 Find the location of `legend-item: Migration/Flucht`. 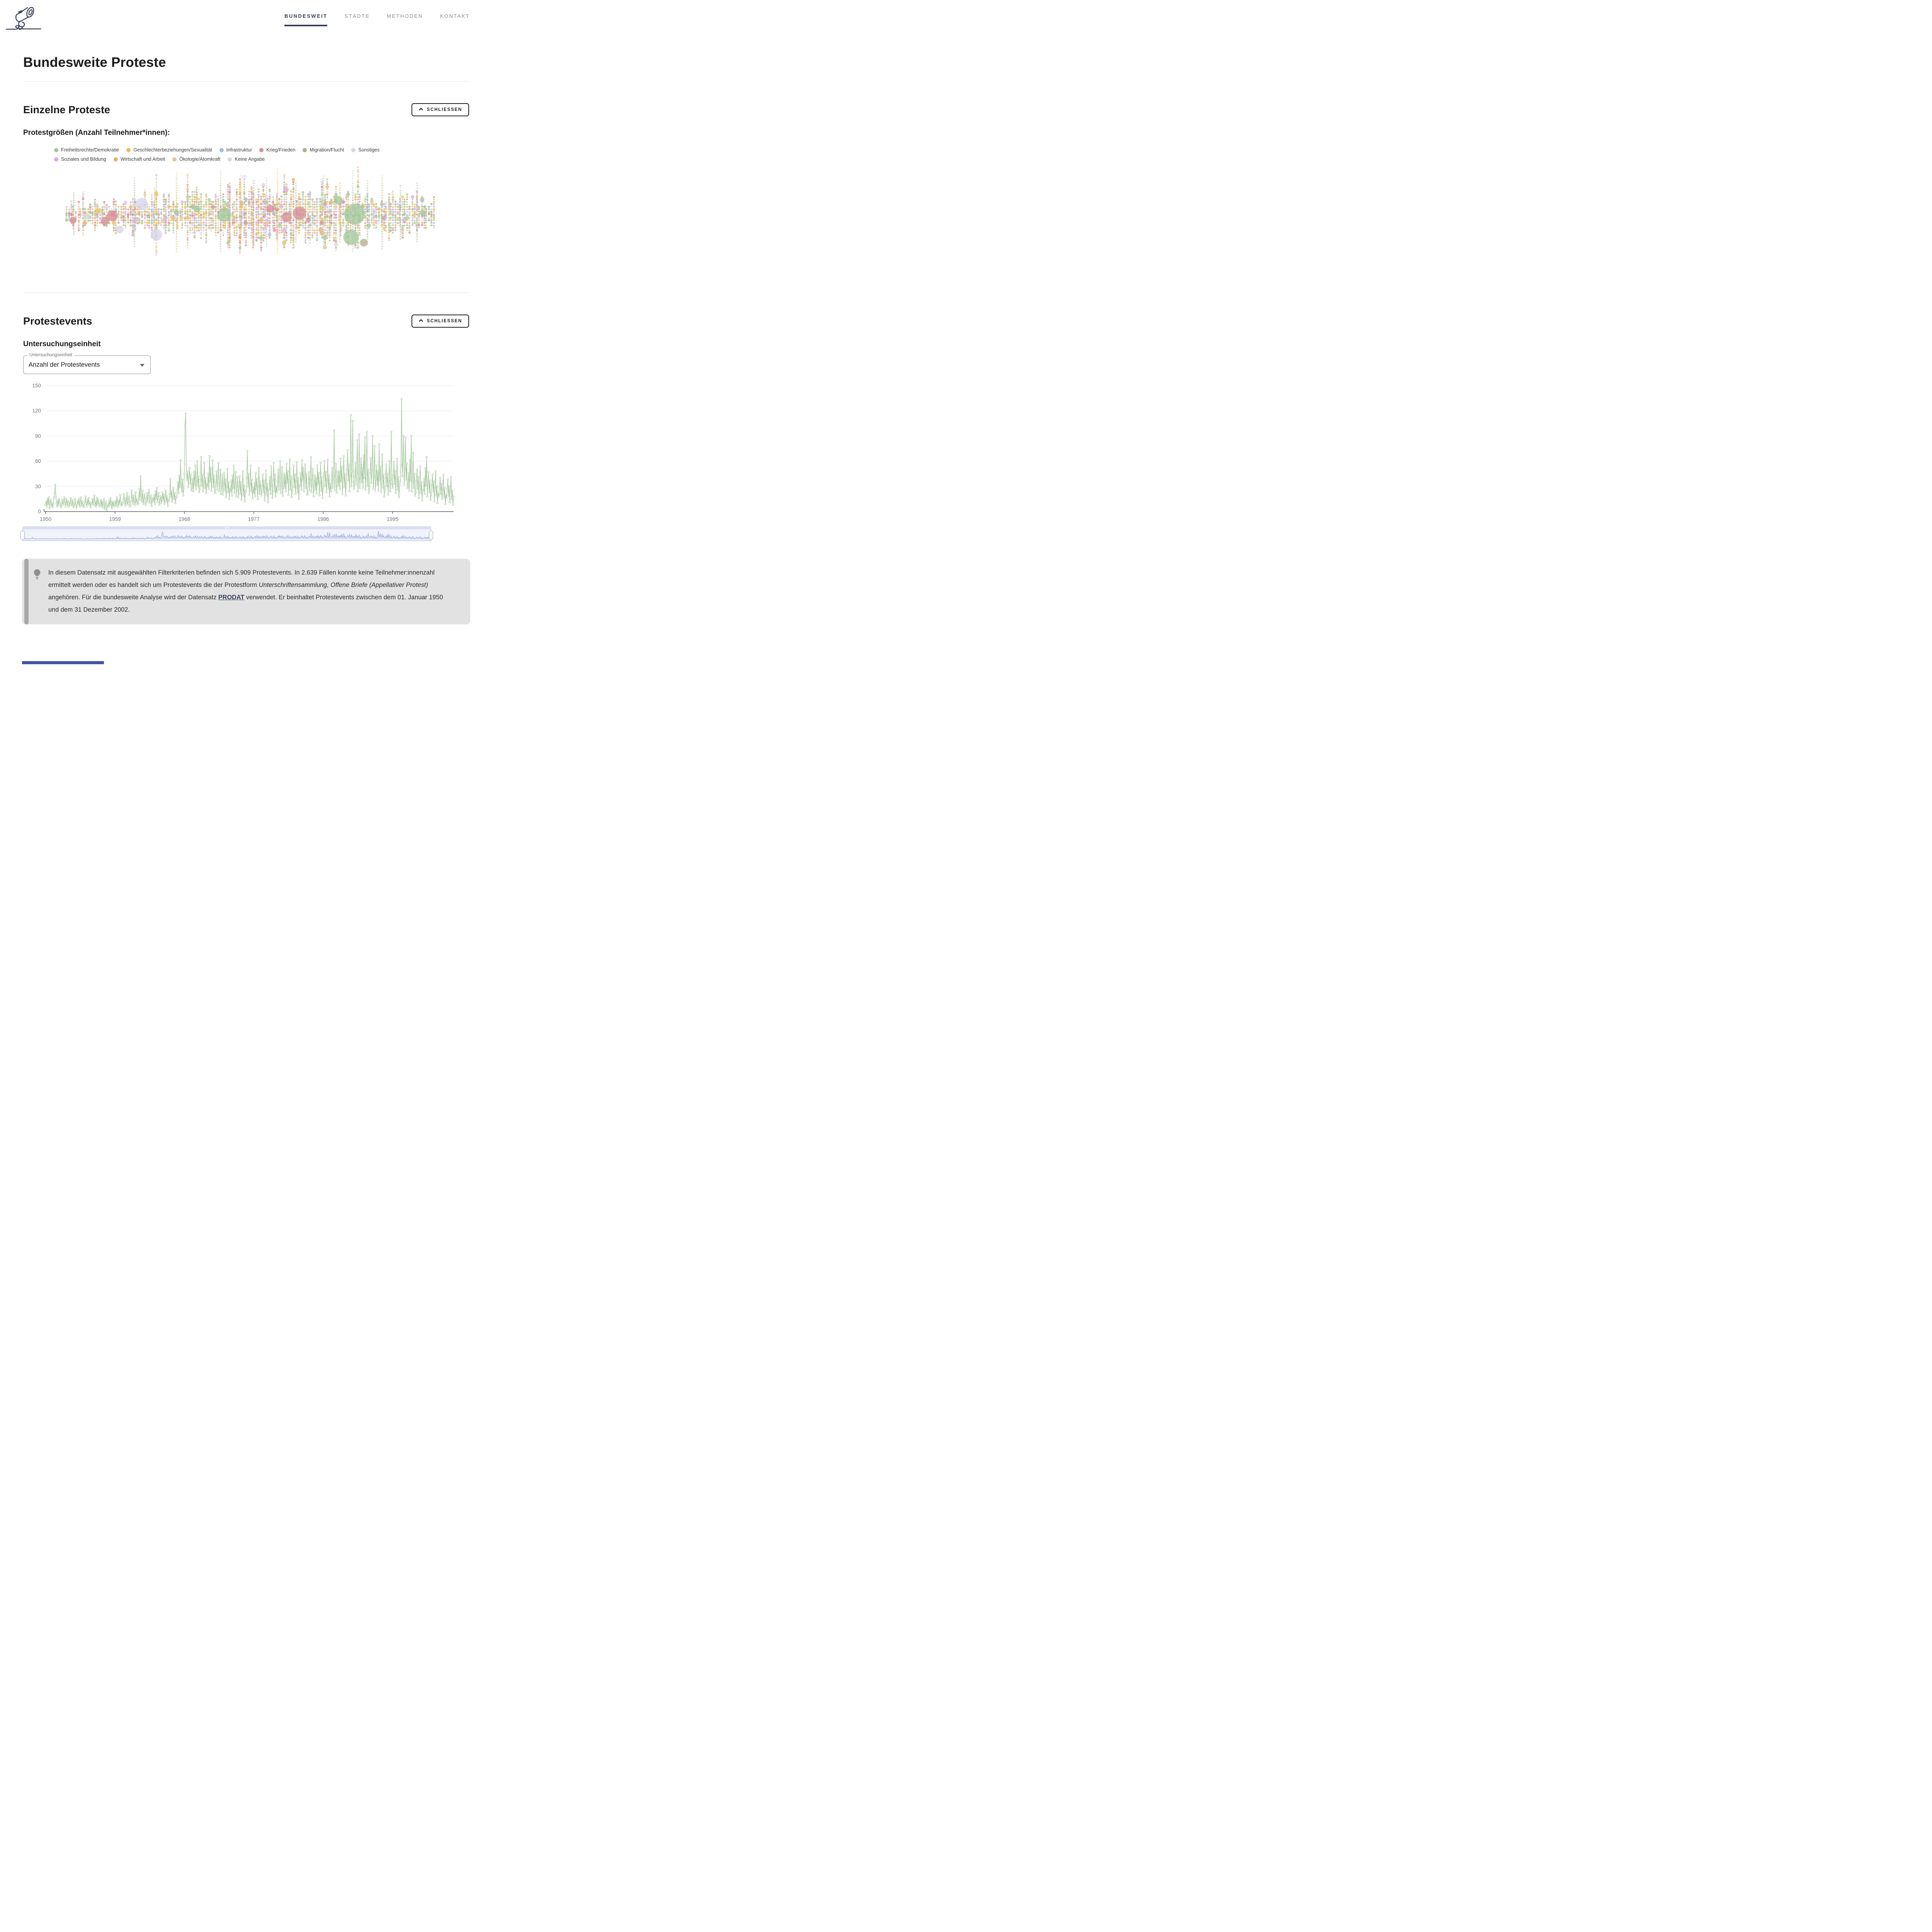

legend-item: Migration/Flucht is located at coordinates (323, 150).